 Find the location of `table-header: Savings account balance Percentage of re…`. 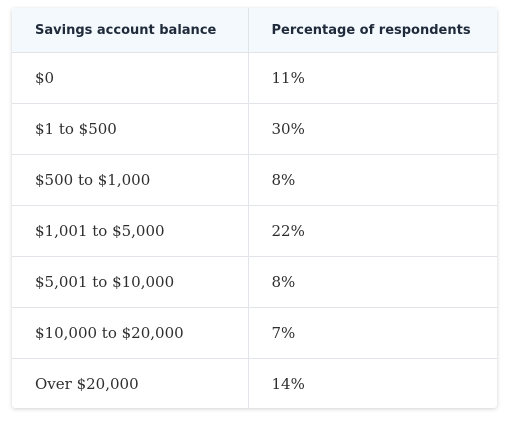

table-header: Savings account balance Percentage of re… is located at coordinates (254, 30).